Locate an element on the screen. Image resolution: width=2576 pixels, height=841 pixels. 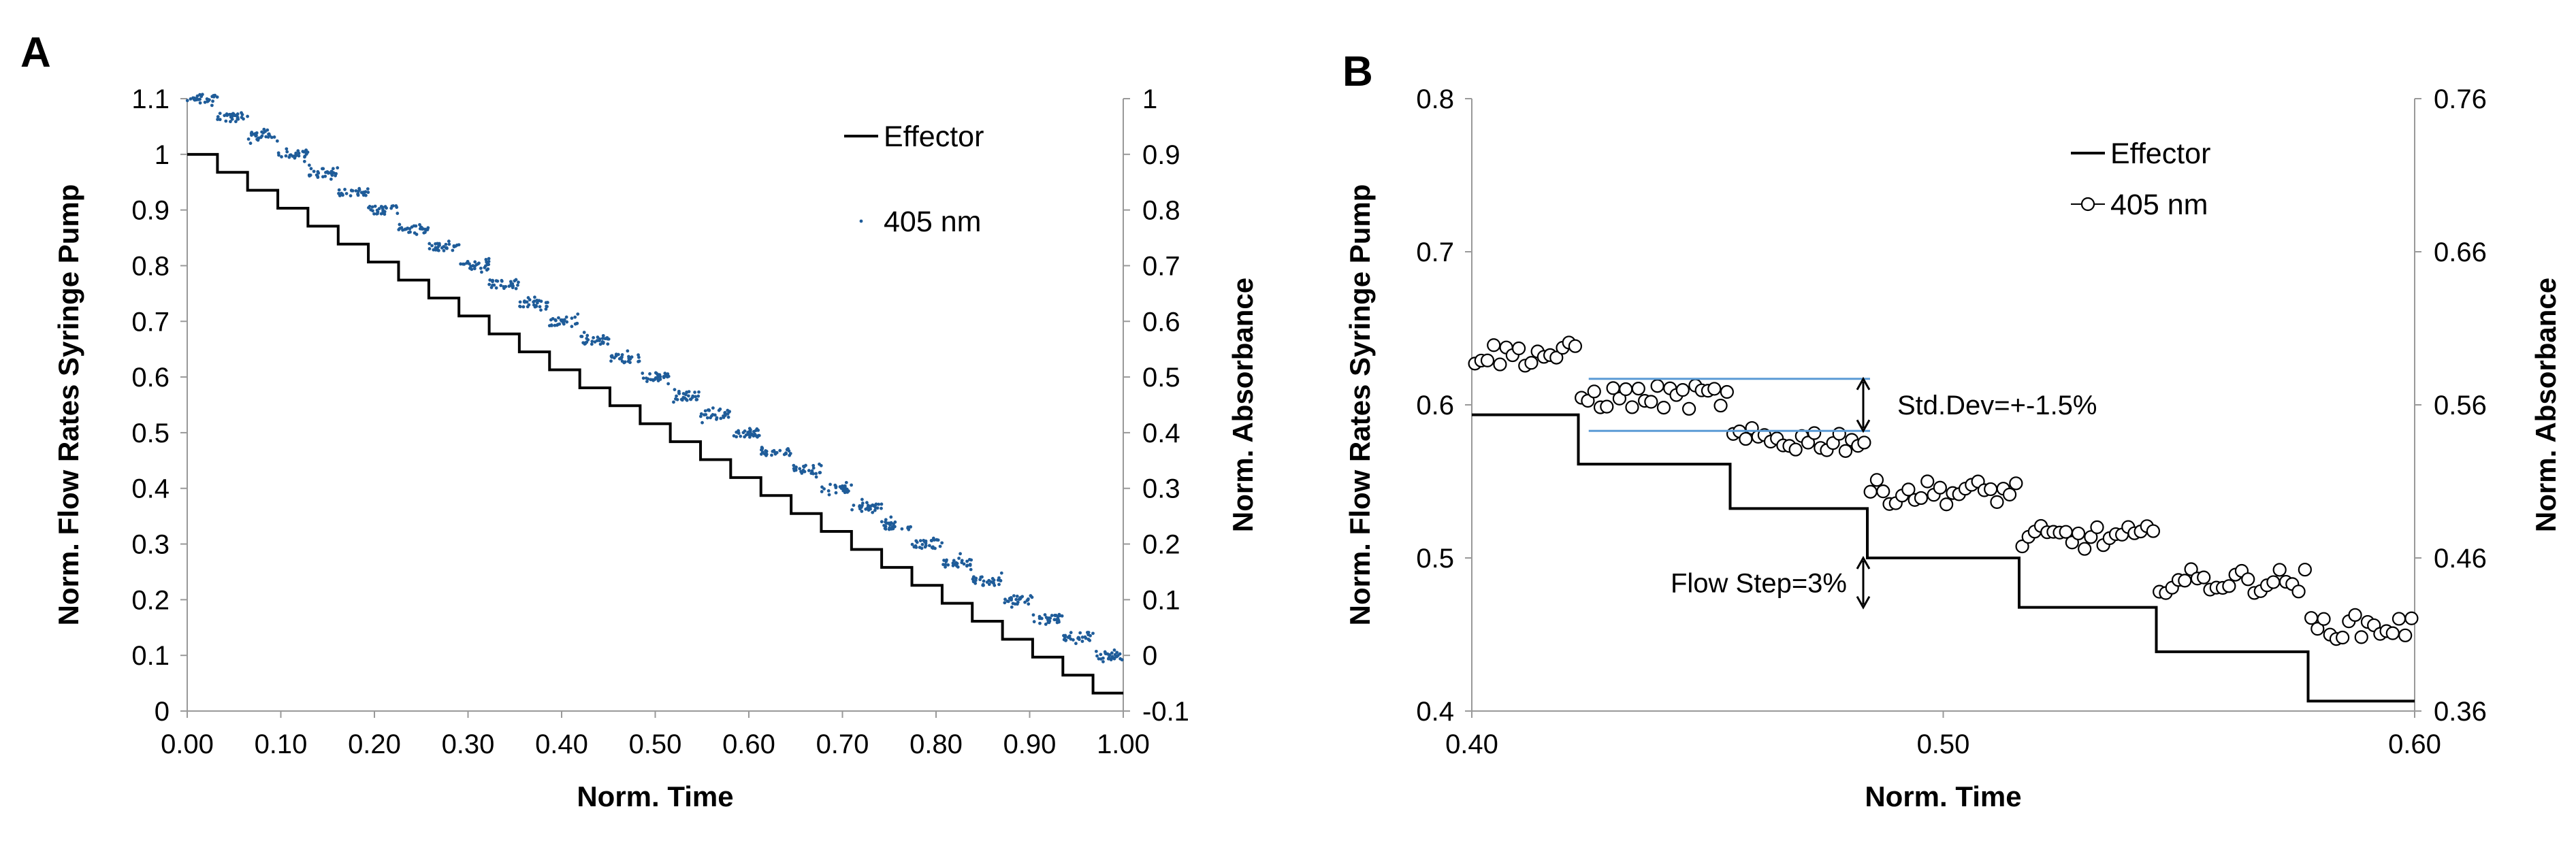
y-tick-label: 0.2 is located at coordinates (151, 600).